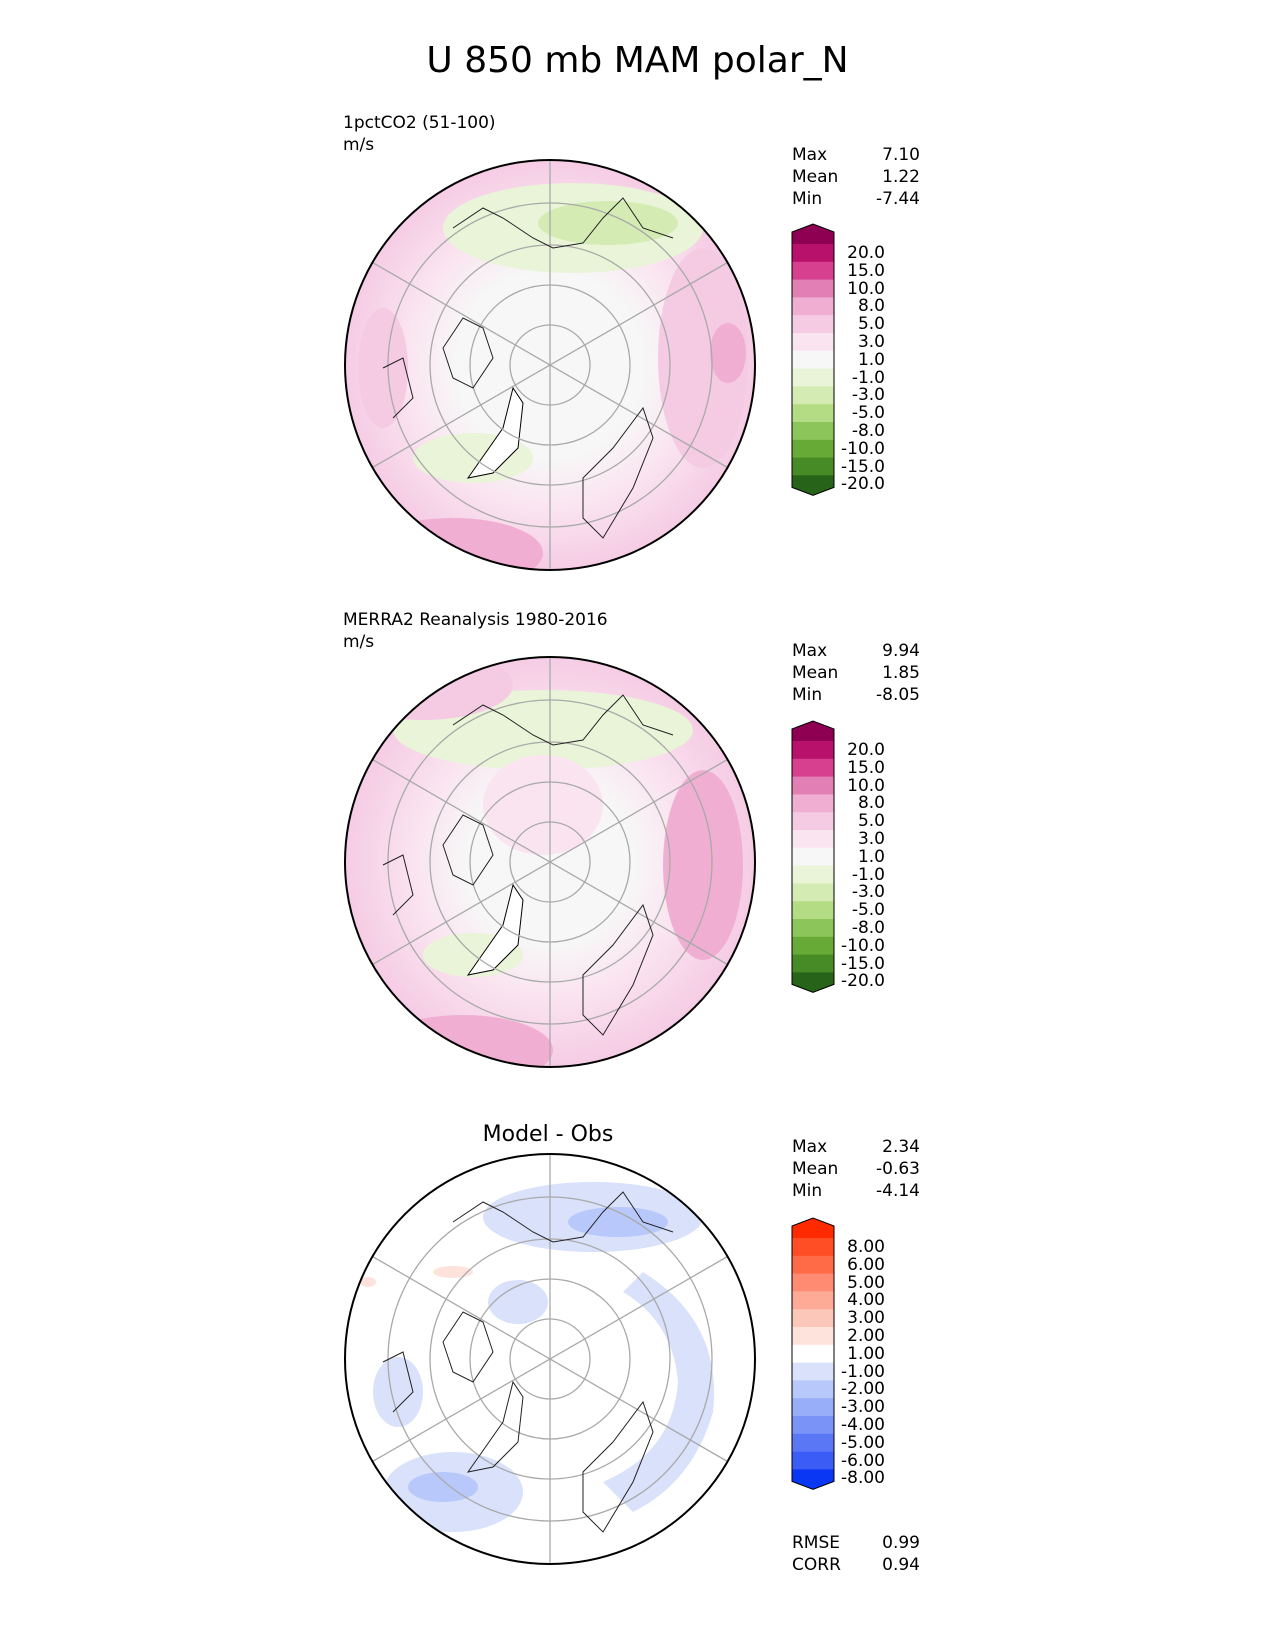 This screenshot has height=1650, width=1275. What do you see at coordinates (550, 1359) in the screenshot?
I see `diff-polar-map` at bounding box center [550, 1359].